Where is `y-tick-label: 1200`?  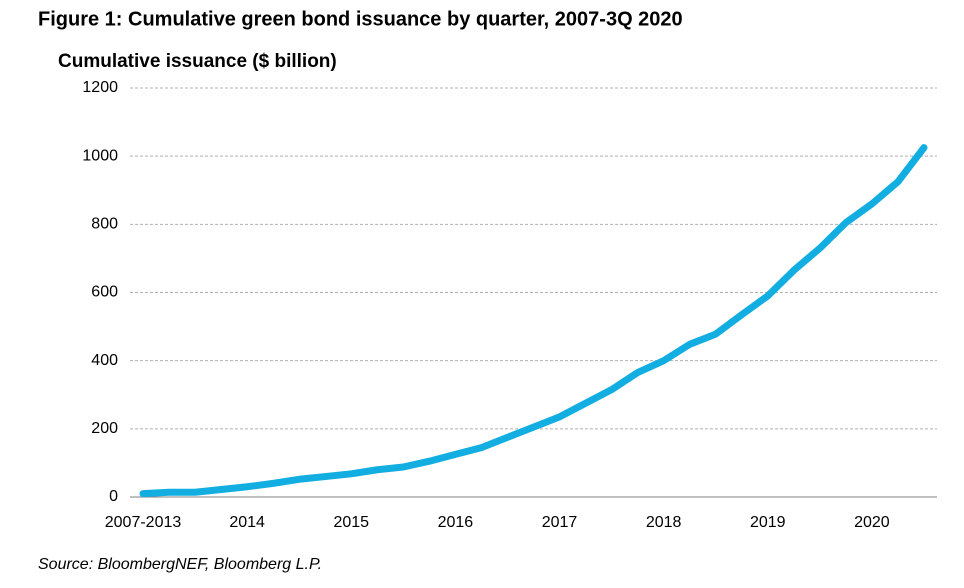 y-tick-label: 1200 is located at coordinates (100, 87).